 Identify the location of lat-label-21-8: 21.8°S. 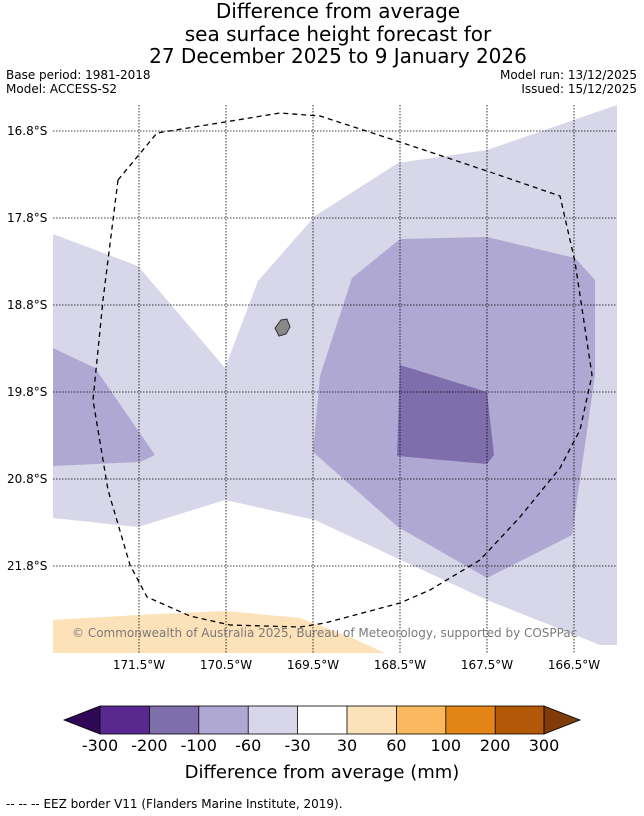
(27, 566).